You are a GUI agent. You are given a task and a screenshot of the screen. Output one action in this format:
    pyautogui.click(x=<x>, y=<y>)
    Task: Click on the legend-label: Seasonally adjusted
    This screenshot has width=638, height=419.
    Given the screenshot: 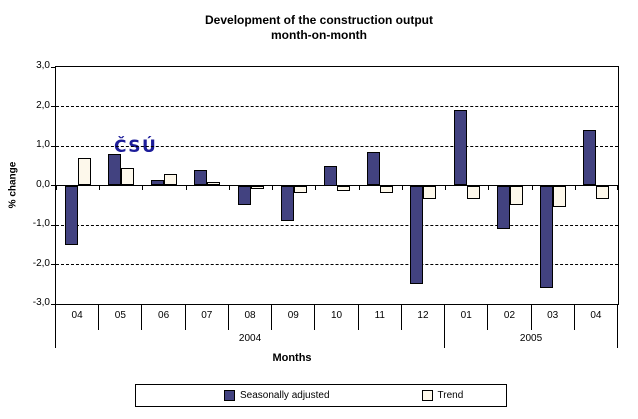 What is the action you would take?
    pyautogui.click(x=285, y=395)
    